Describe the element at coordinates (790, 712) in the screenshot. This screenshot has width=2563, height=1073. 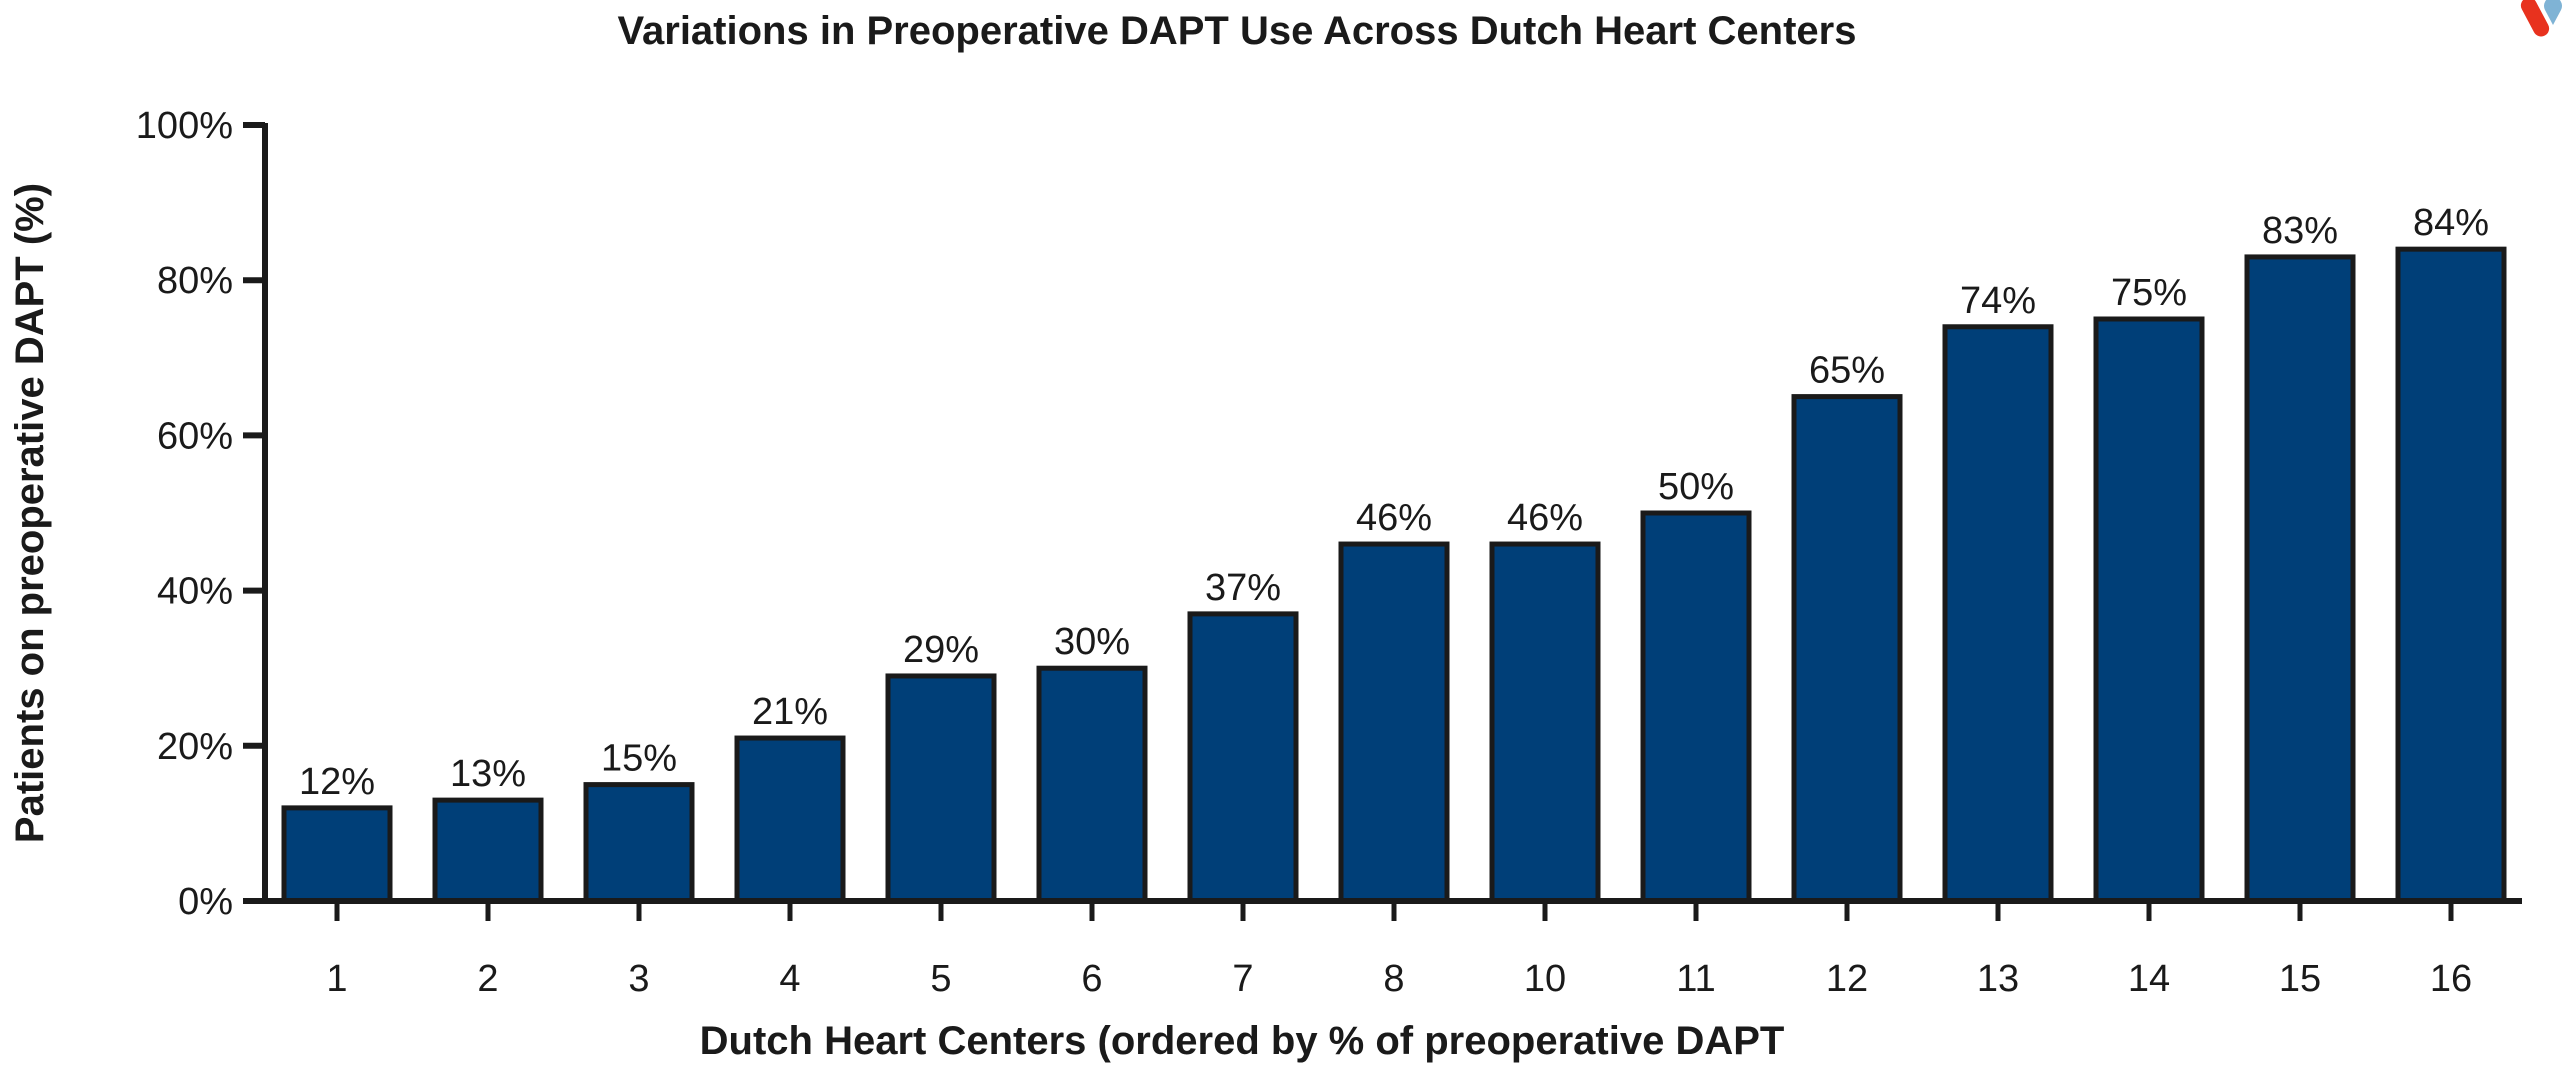
I see `data-label: 21%` at that location.